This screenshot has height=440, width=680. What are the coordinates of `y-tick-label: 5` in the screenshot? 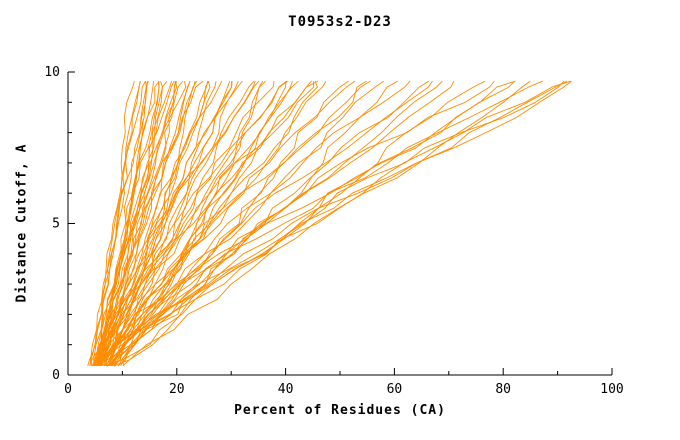 It's located at (56, 224).